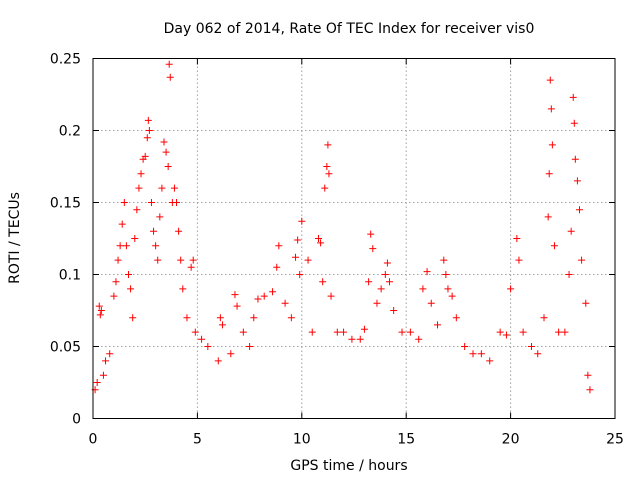 Image resolution: width=640 pixels, height=480 pixels. I want to click on x-axis-label: GPS time / hours, so click(348, 466).